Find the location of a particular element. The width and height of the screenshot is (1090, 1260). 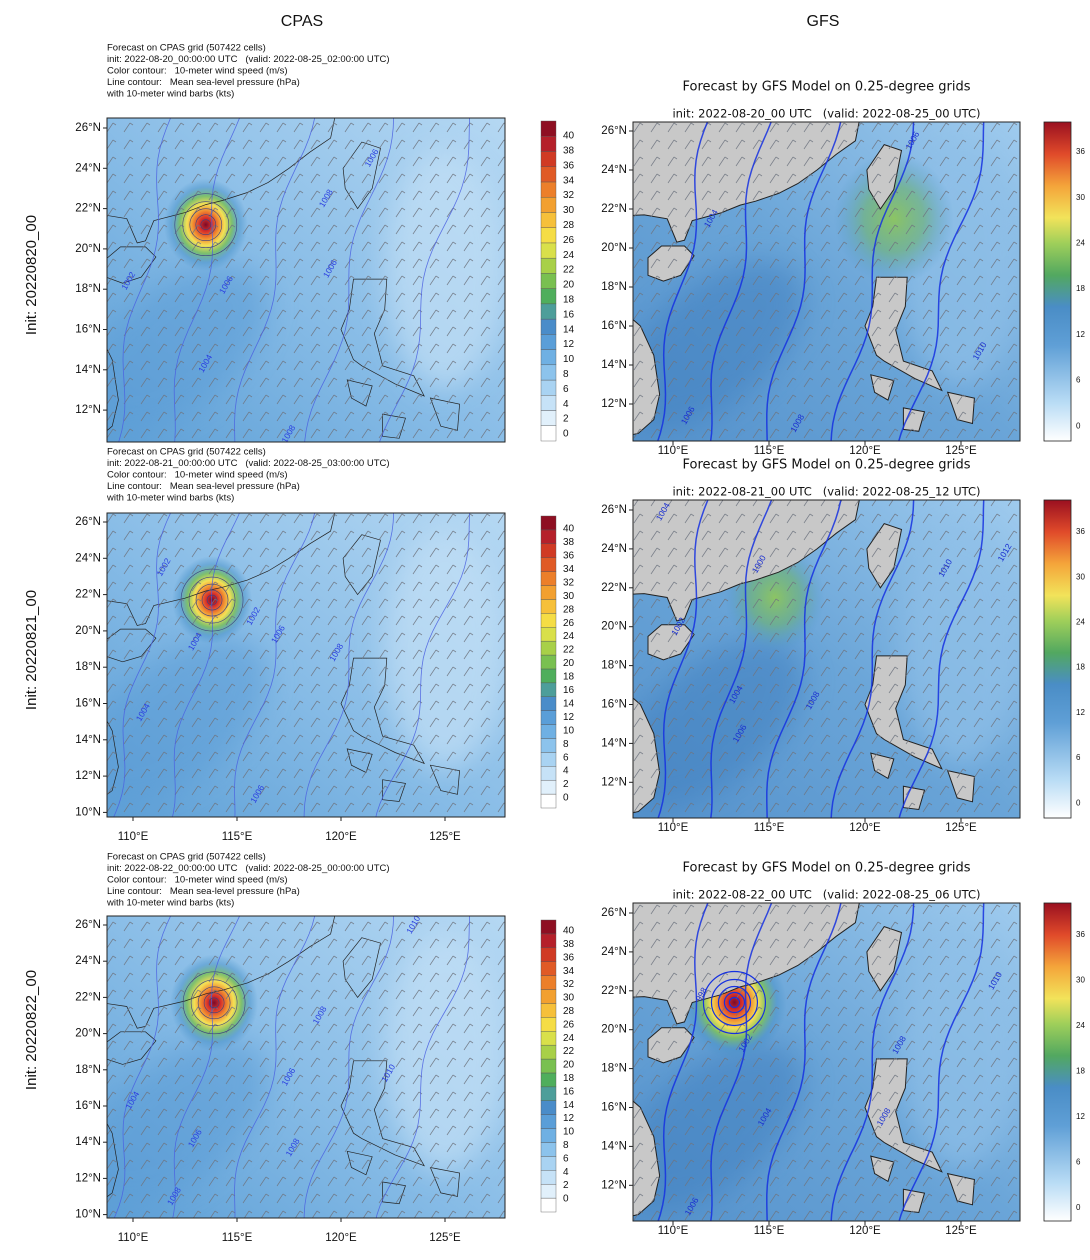

colorbar-label: 28 is located at coordinates (569, 1011).